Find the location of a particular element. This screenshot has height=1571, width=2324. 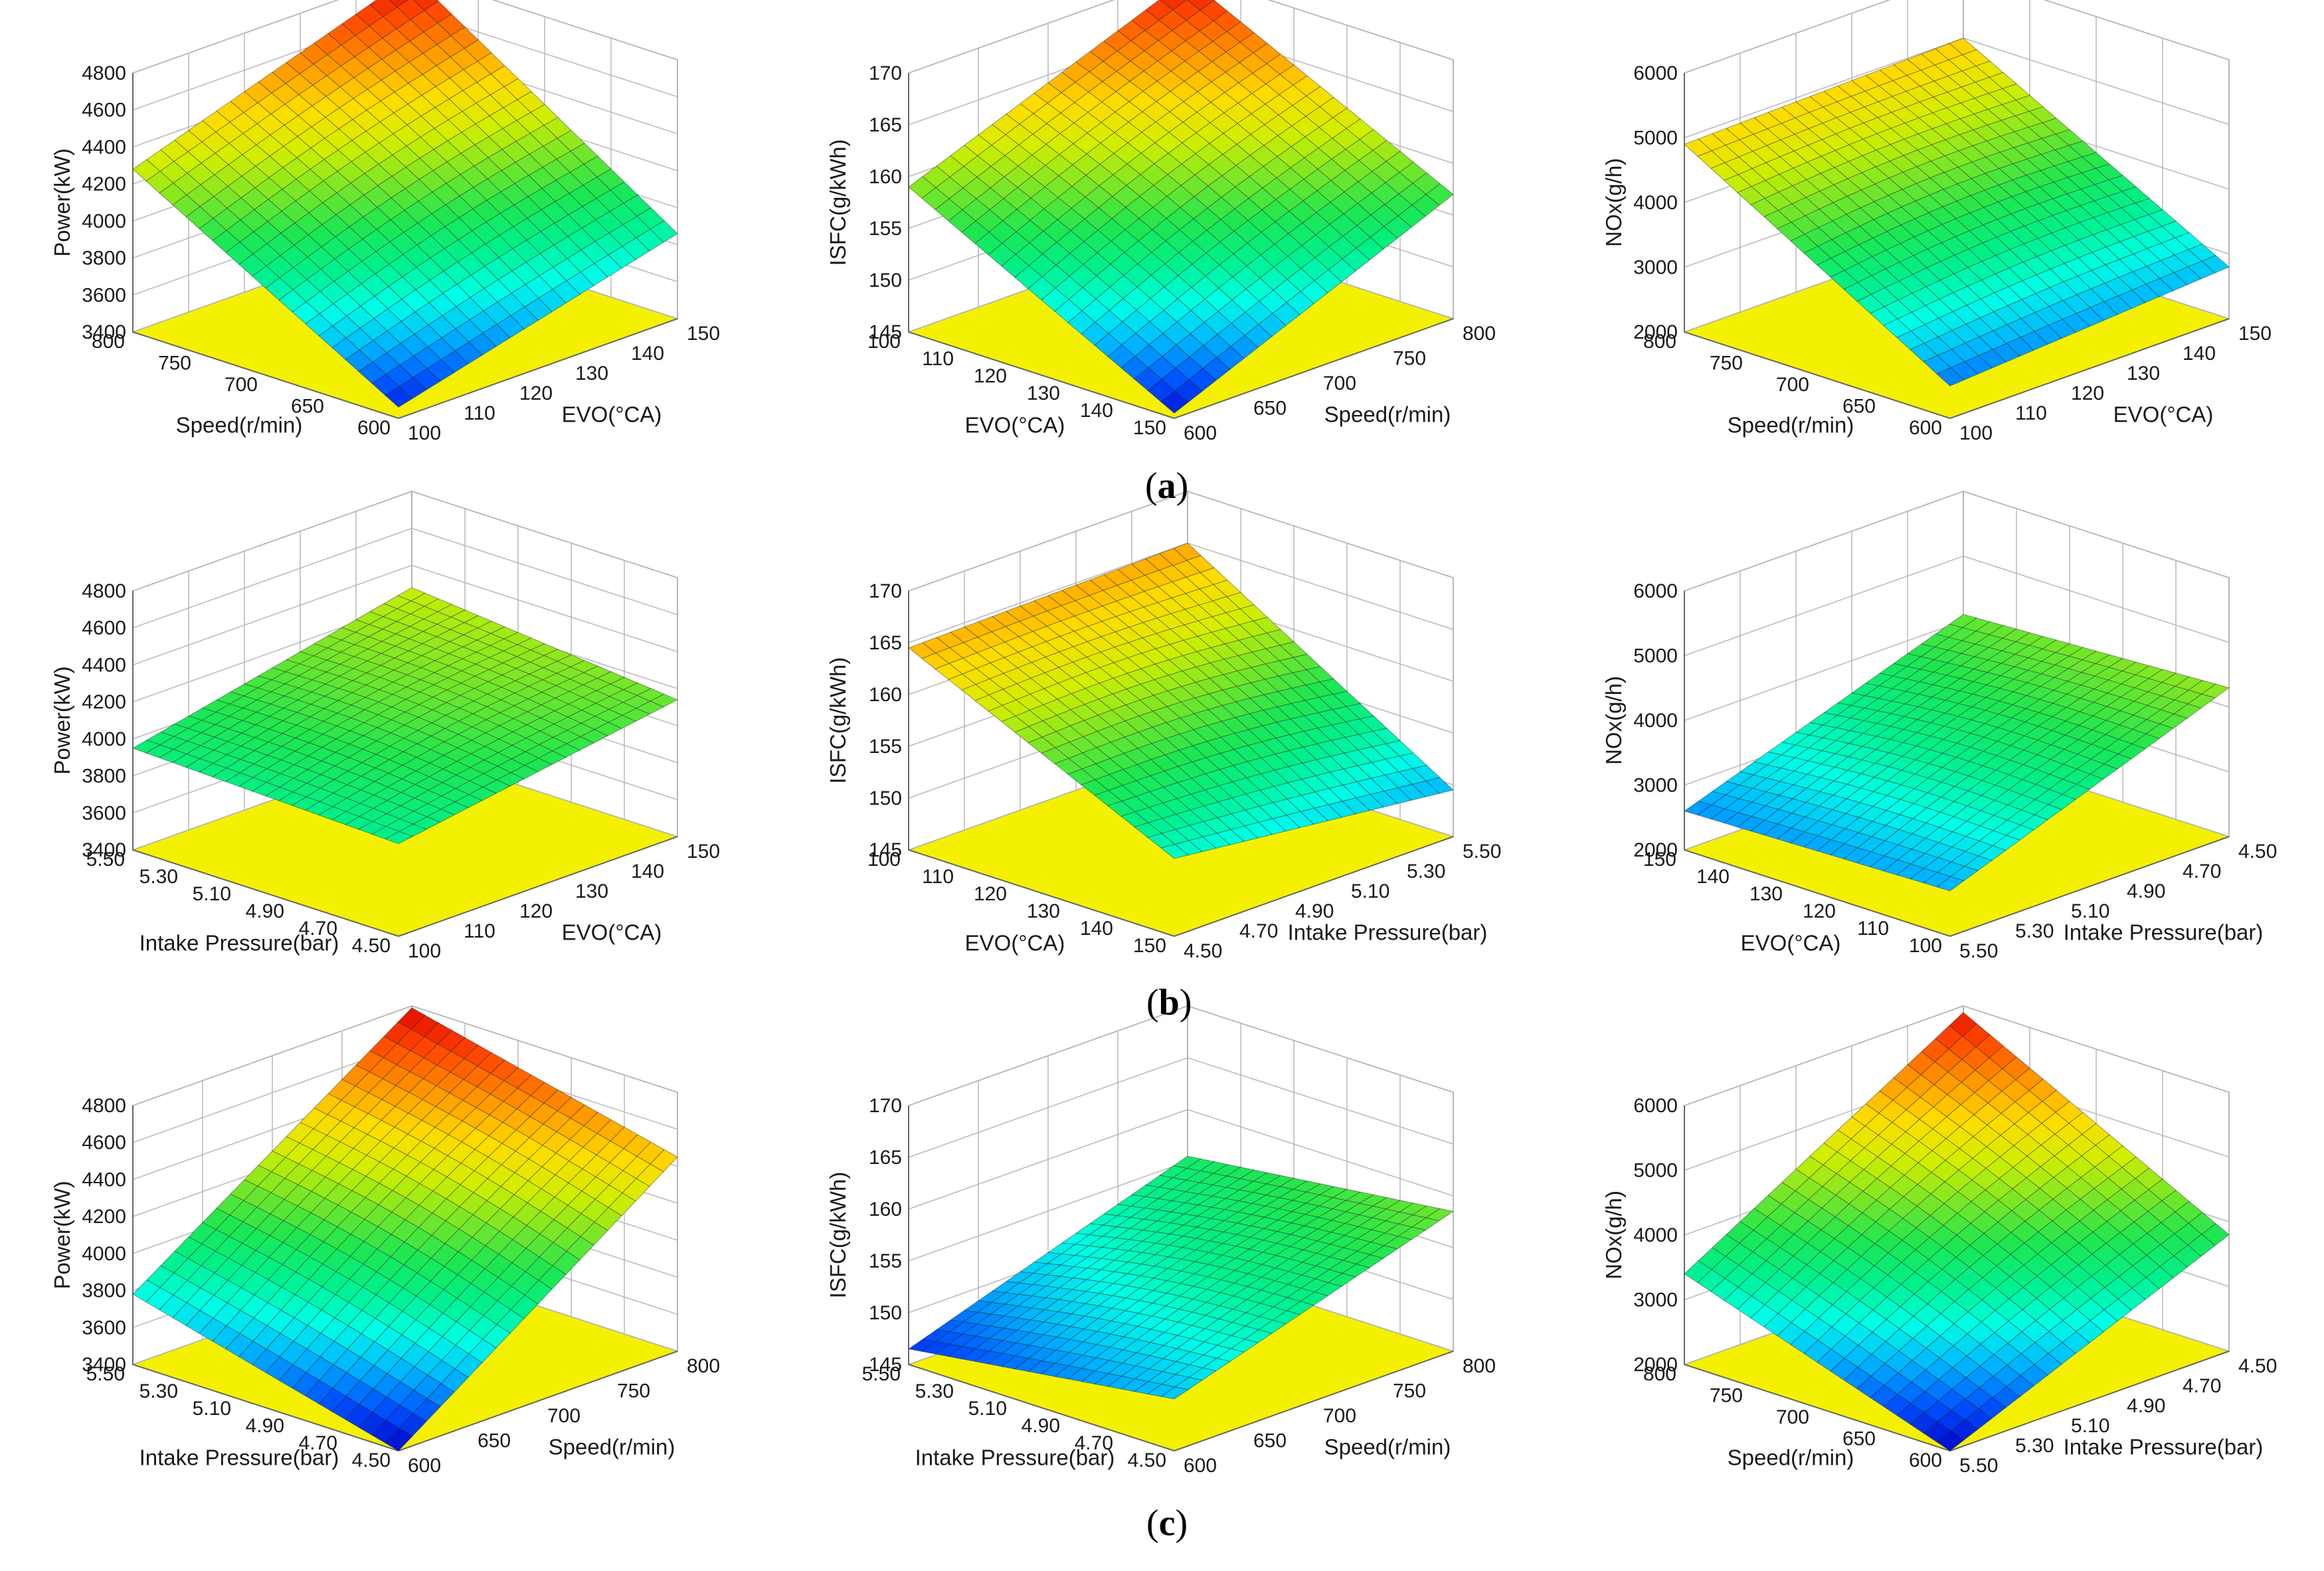

left-axis-tick: 750 is located at coordinates (1726, 1396).